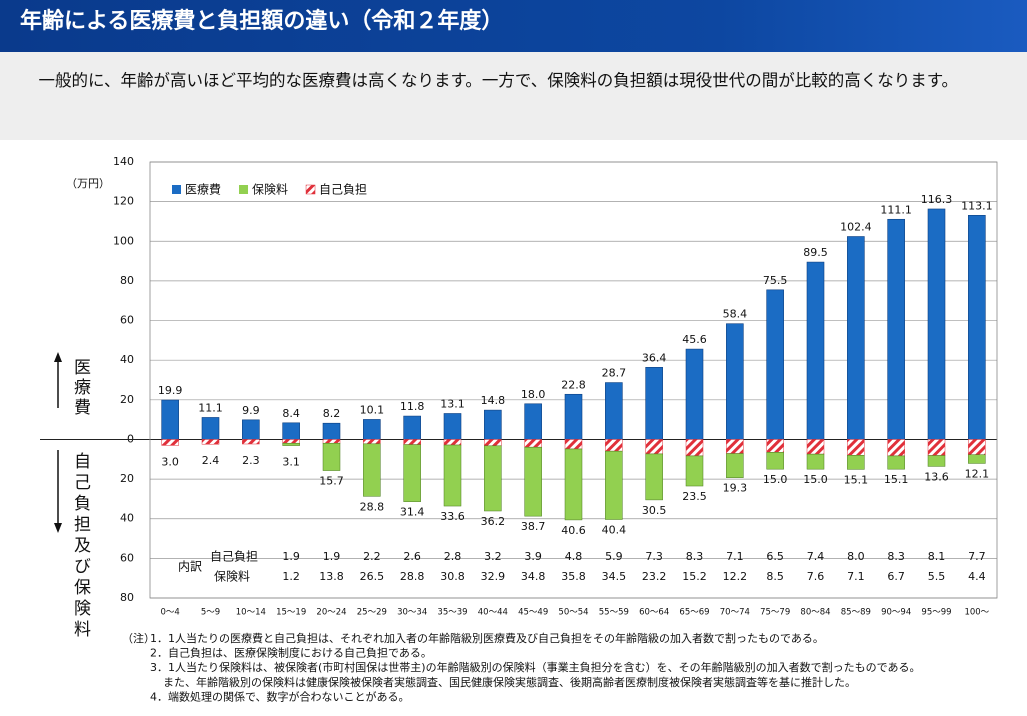 The height and width of the screenshot is (716, 1027). Describe the element at coordinates (976, 613) in the screenshot. I see `x-tick-label: 100～` at that location.